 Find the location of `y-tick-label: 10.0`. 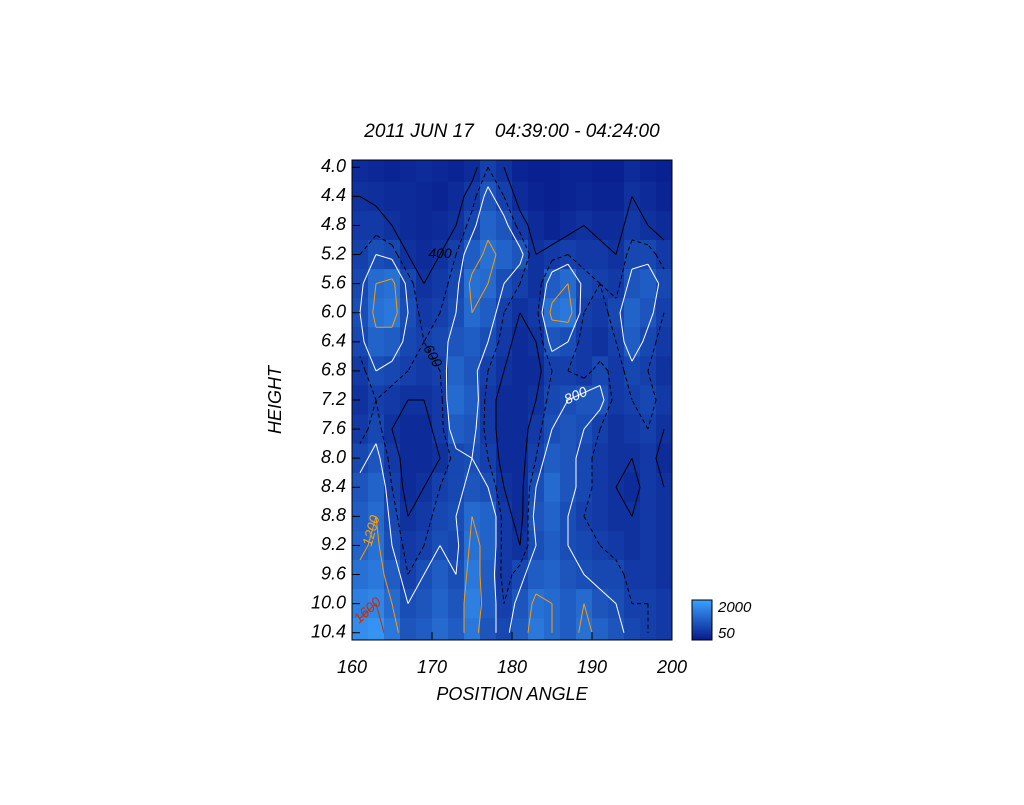

y-tick-label: 10.0 is located at coordinates (328, 602).